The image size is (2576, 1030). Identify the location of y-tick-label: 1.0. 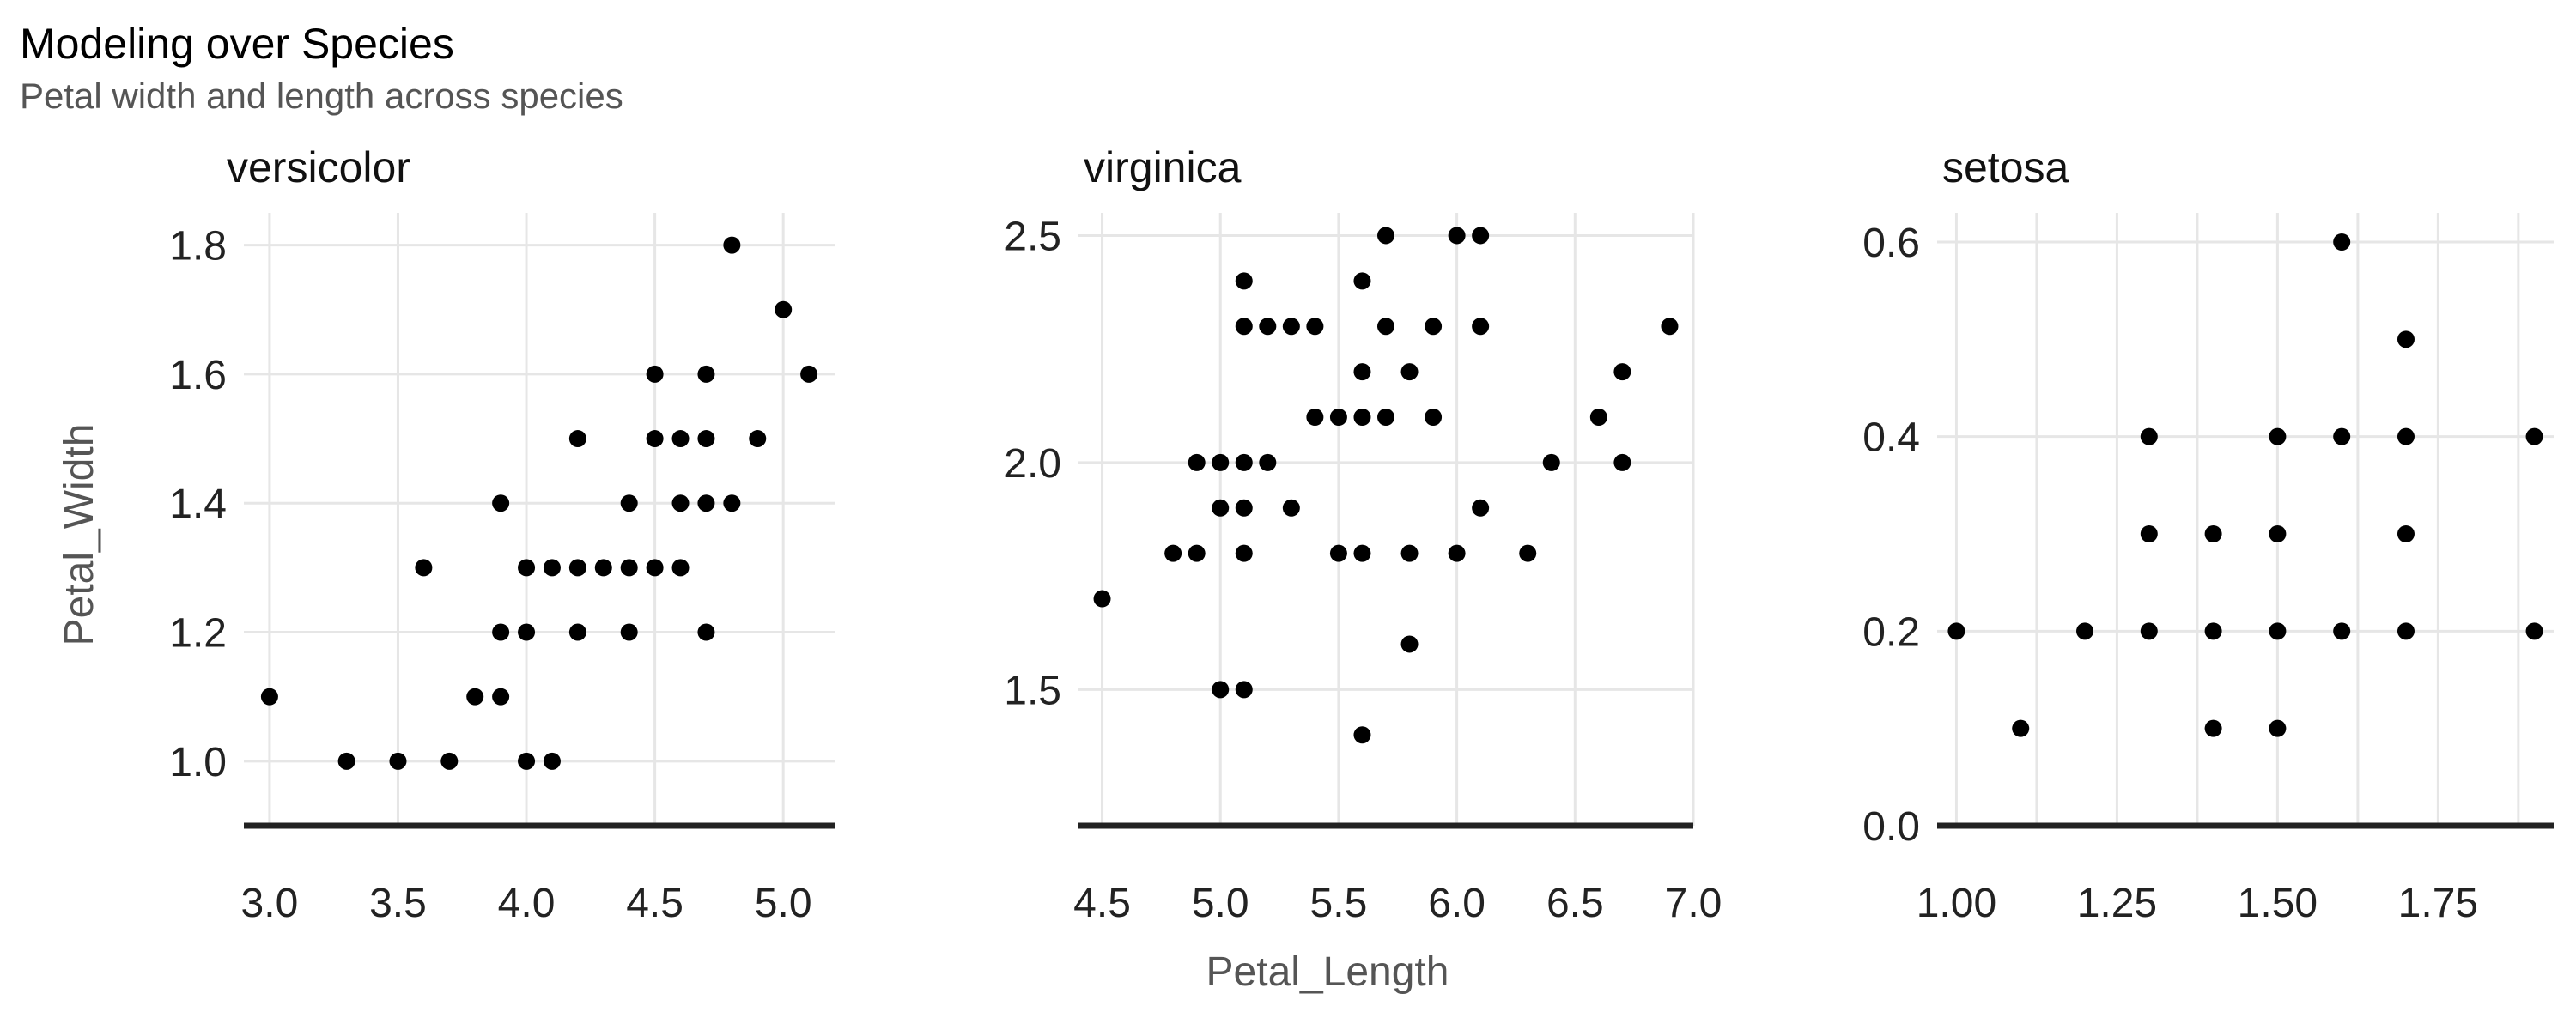
(198, 762).